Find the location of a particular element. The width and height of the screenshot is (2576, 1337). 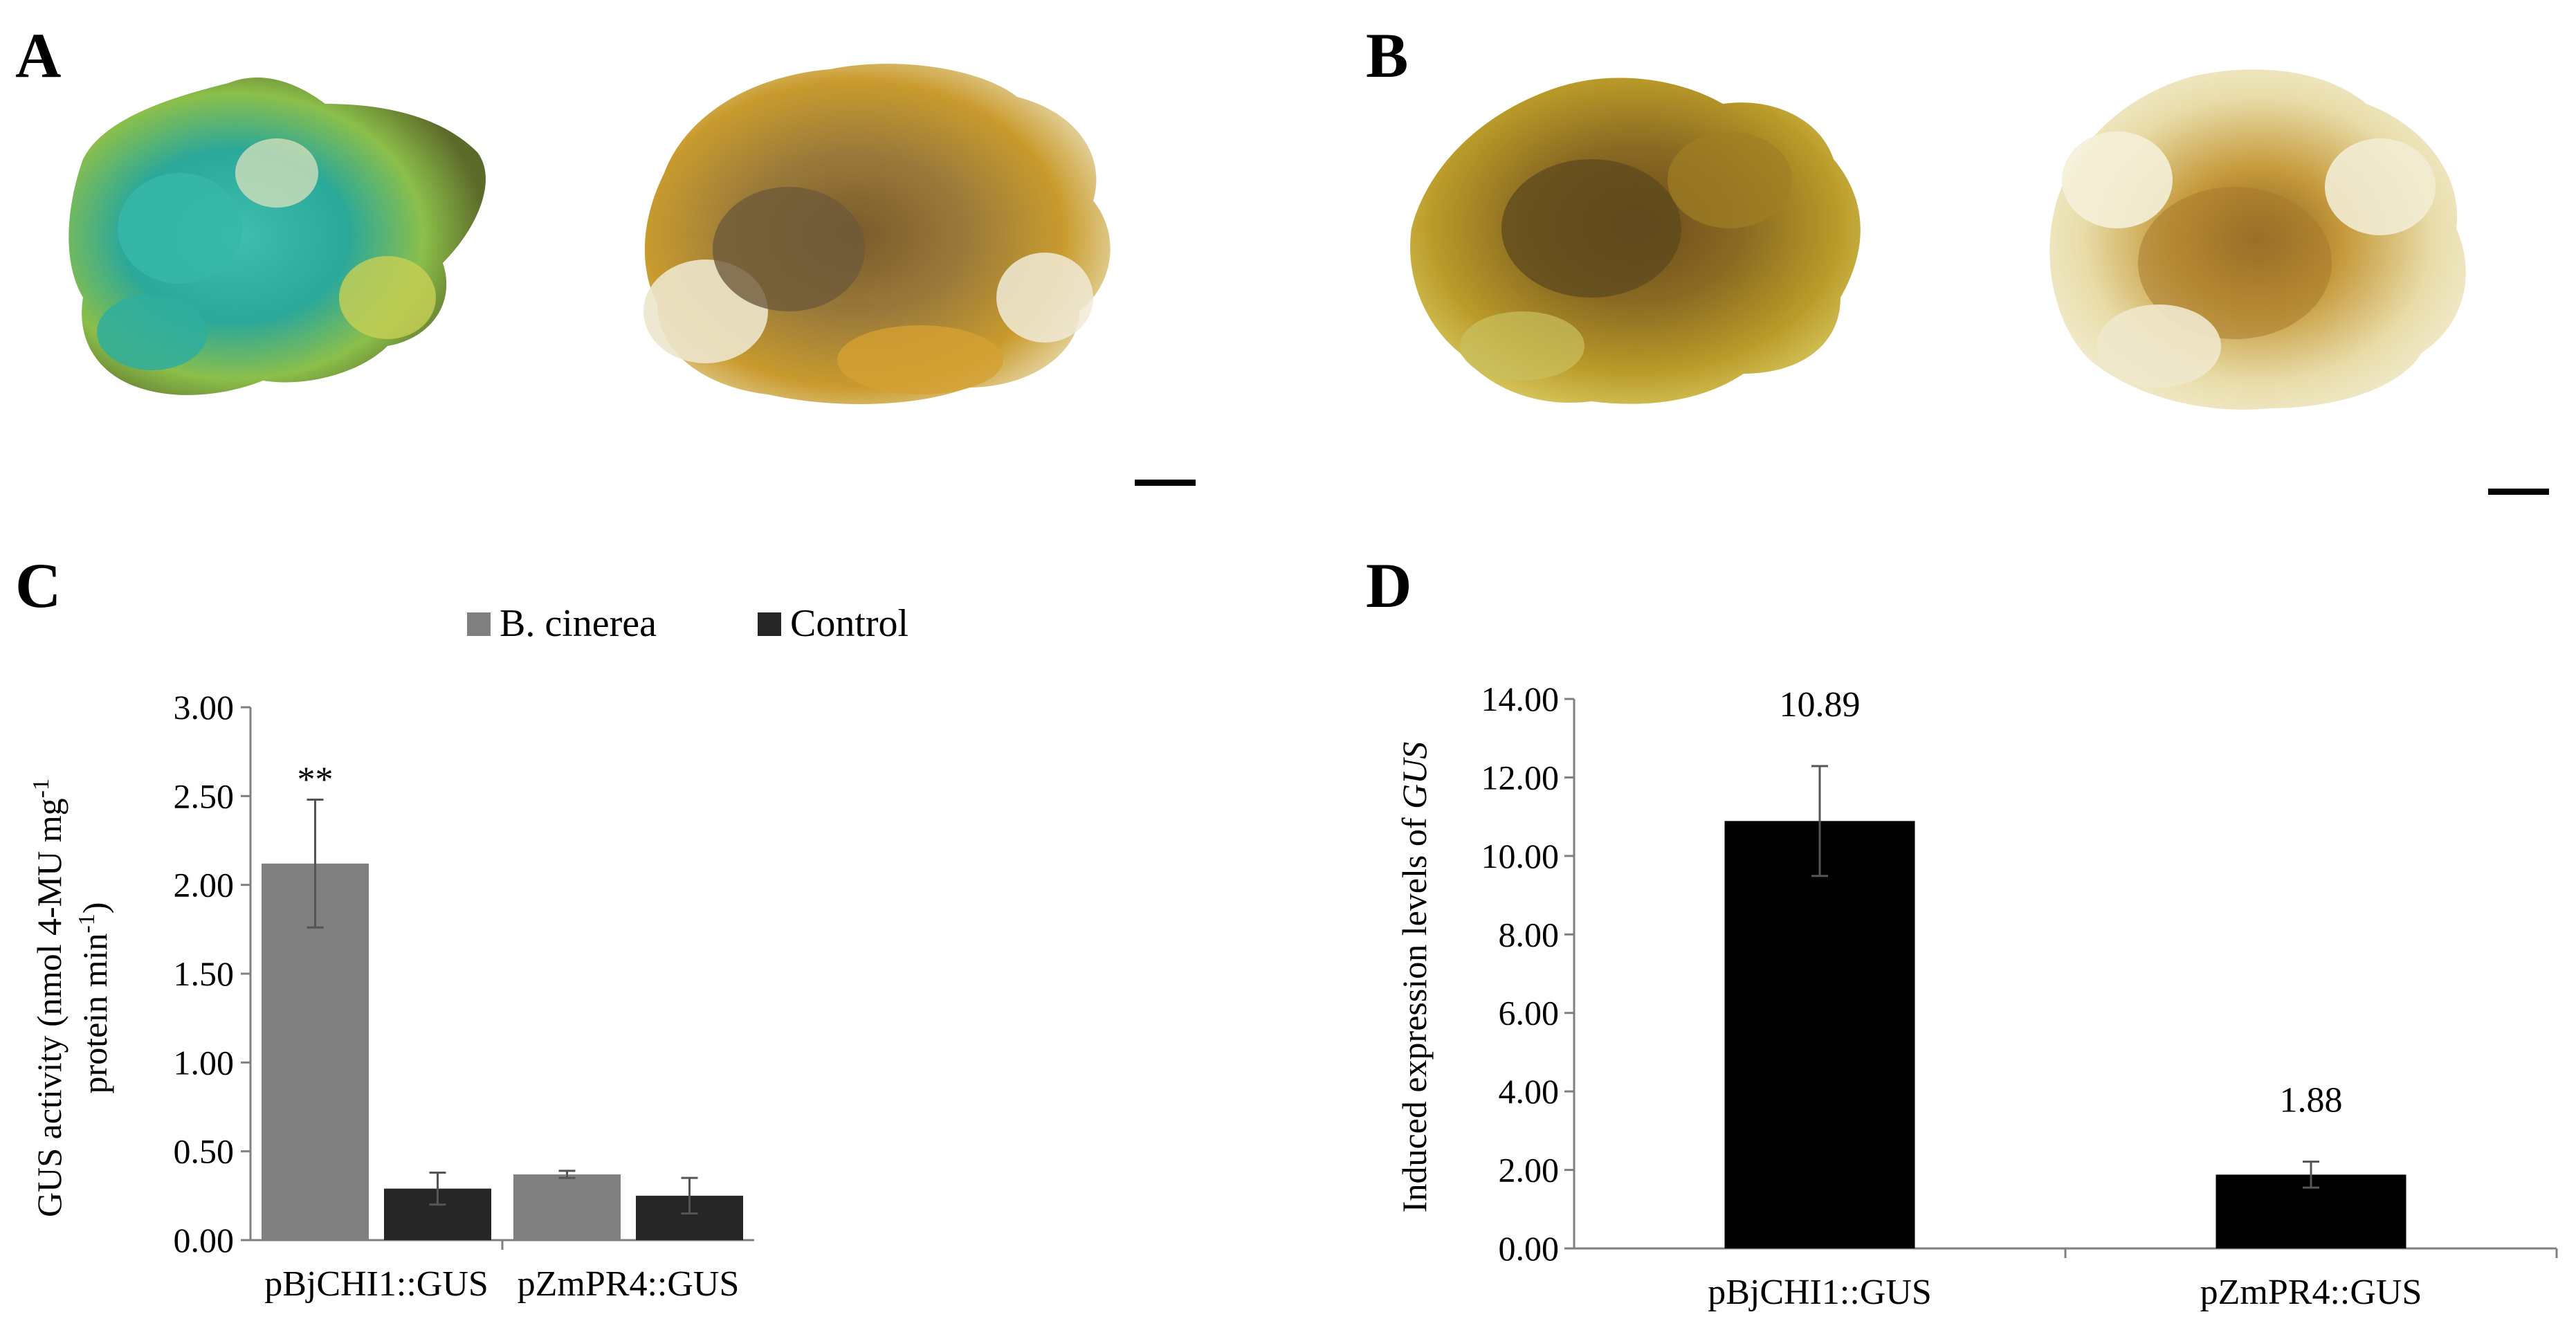

y-tick-label-c: 0.50 is located at coordinates (205, 1151).